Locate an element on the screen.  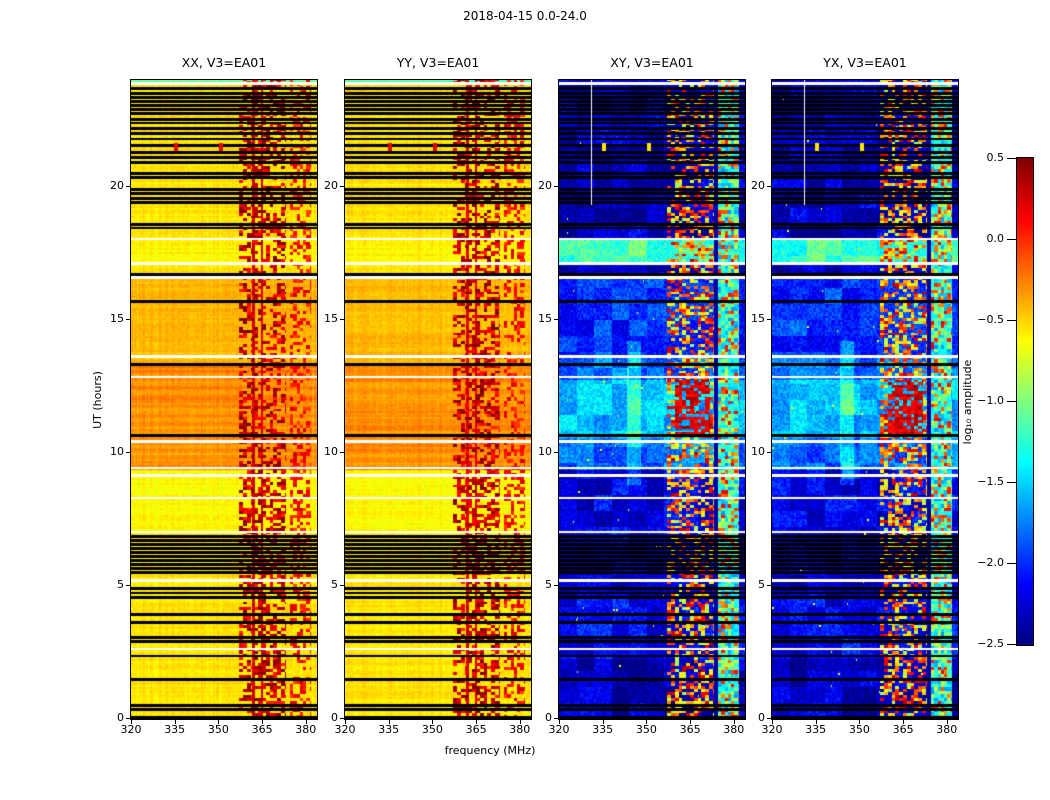
y-axis-label: UT (hours) is located at coordinates (97, 400).